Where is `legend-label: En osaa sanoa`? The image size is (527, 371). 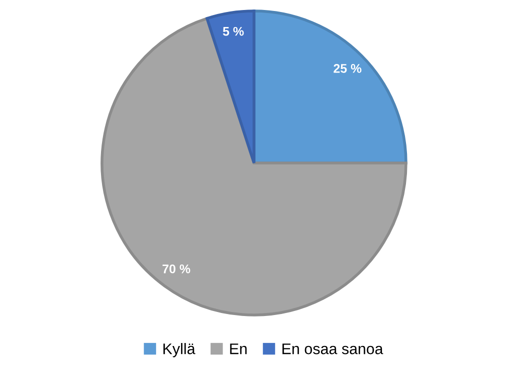
legend-label: En osaa sanoa is located at coordinates (333, 349).